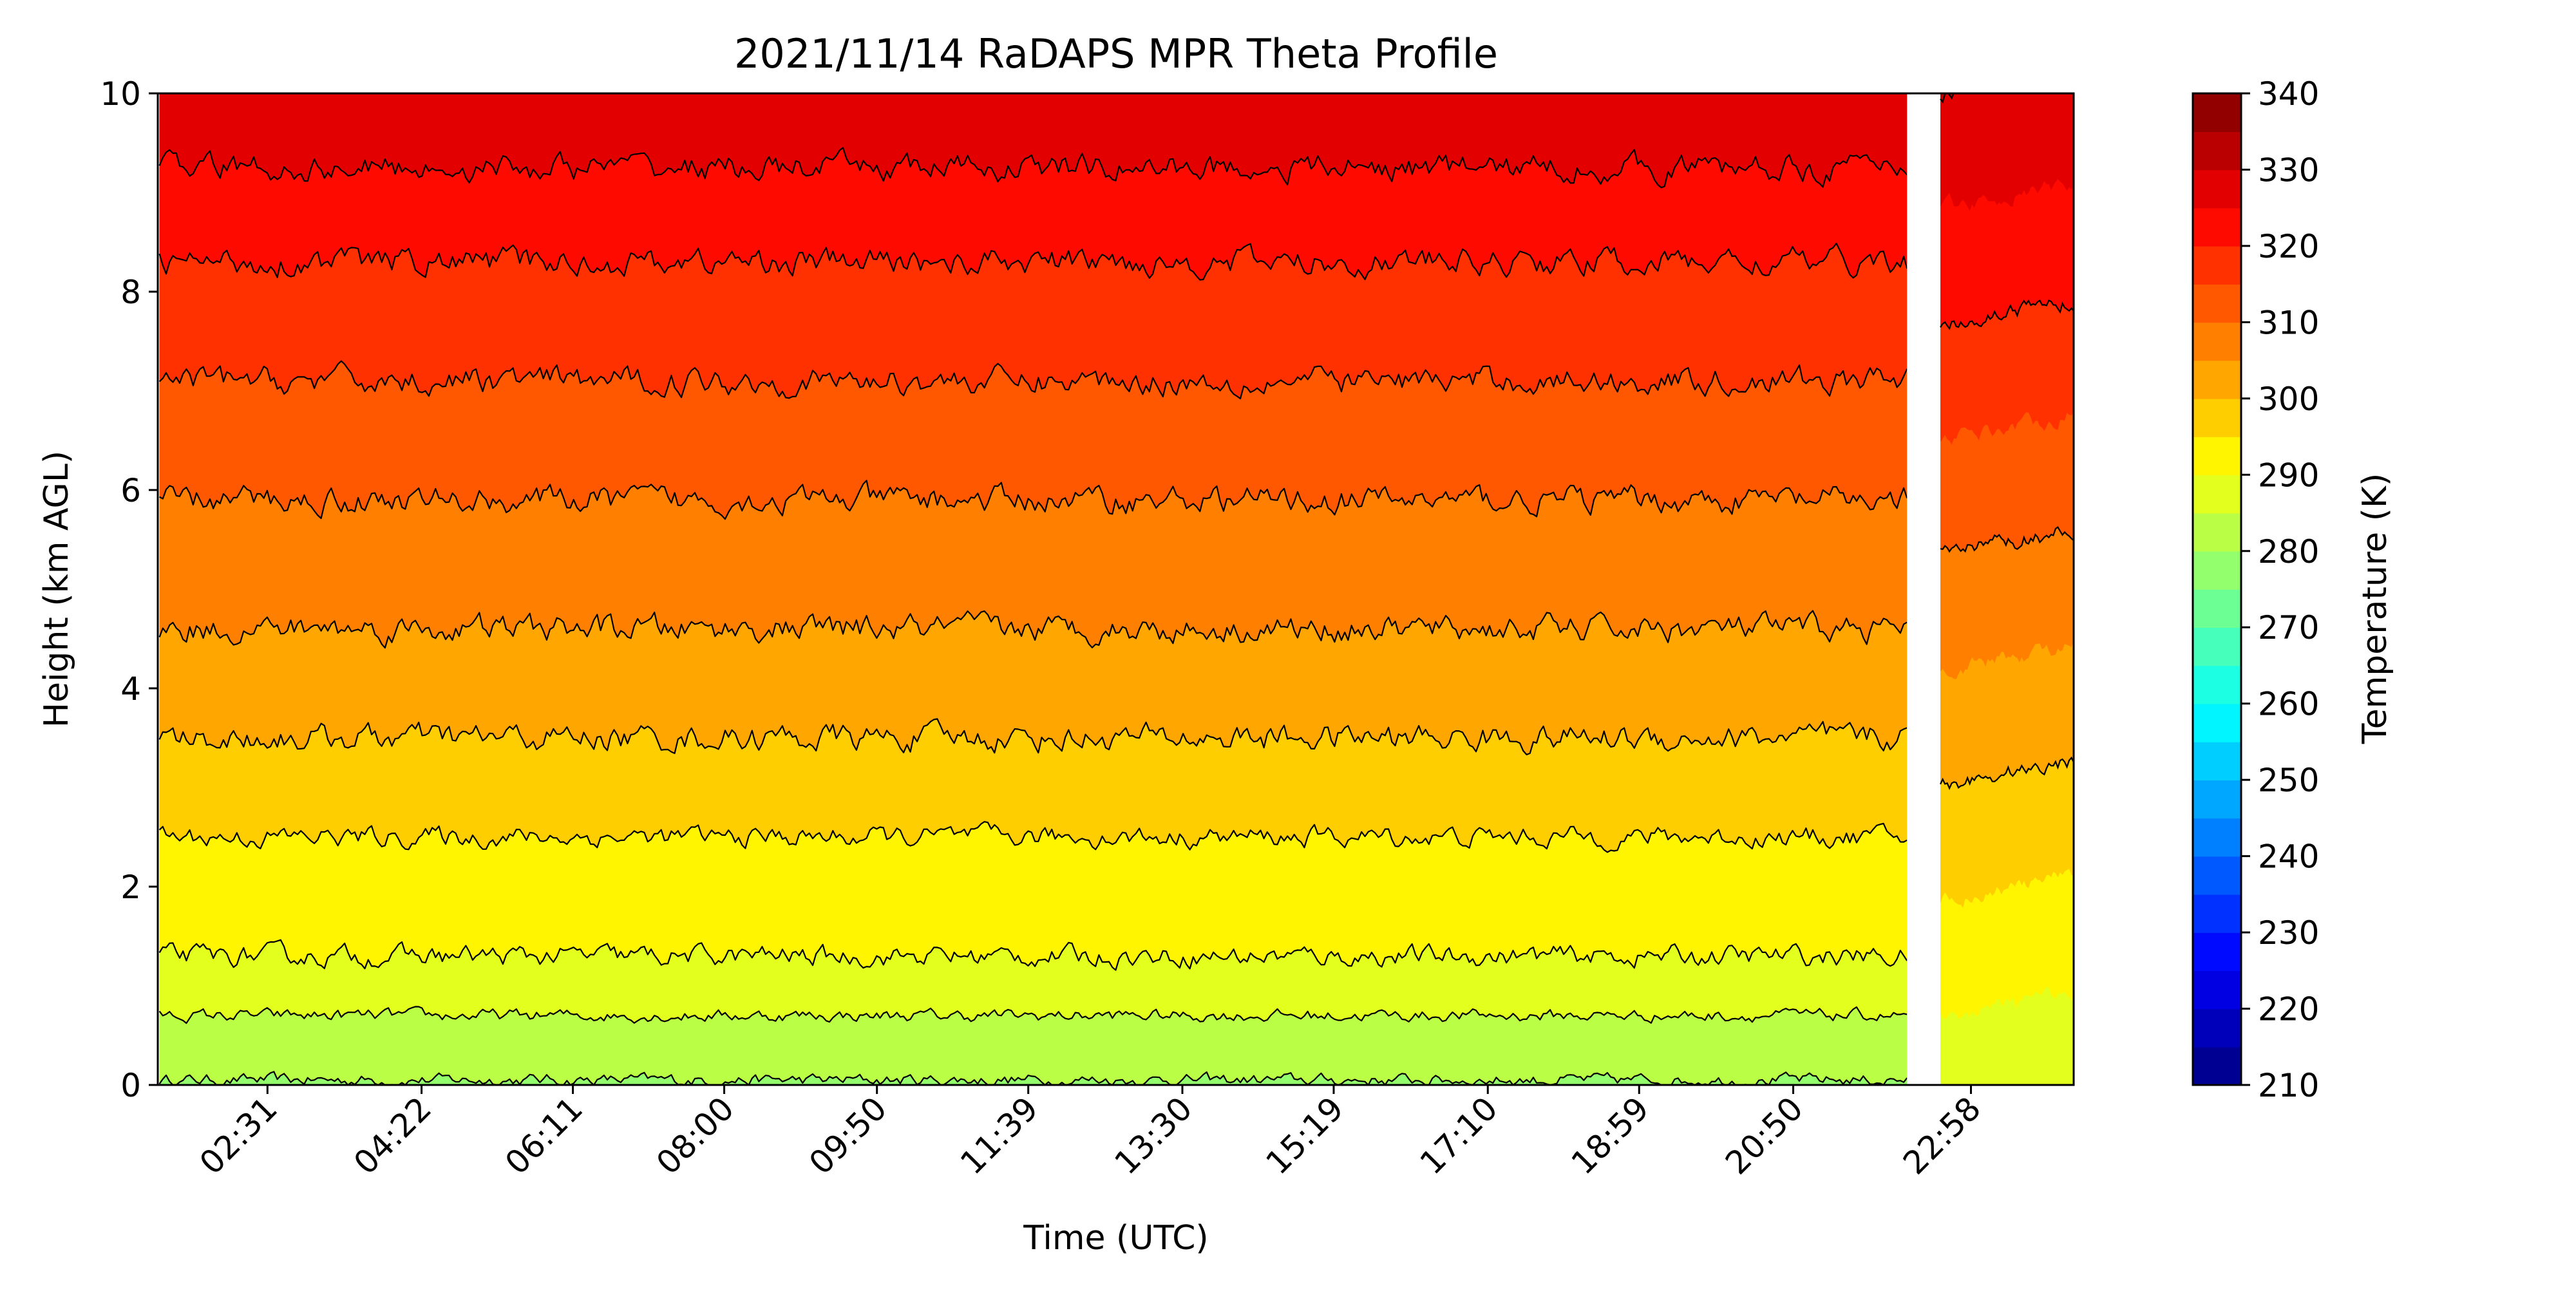 This screenshot has height=1291, width=2576. What do you see at coordinates (999, 1135) in the screenshot?
I see `x-tick-label: 11:39` at bounding box center [999, 1135].